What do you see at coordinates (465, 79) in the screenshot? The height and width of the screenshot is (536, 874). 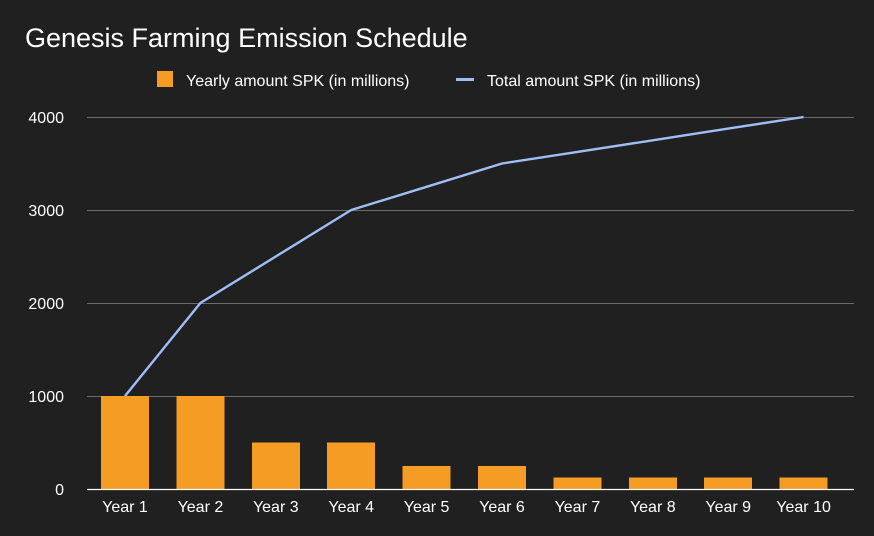 I see `legend-swatch-total` at bounding box center [465, 79].